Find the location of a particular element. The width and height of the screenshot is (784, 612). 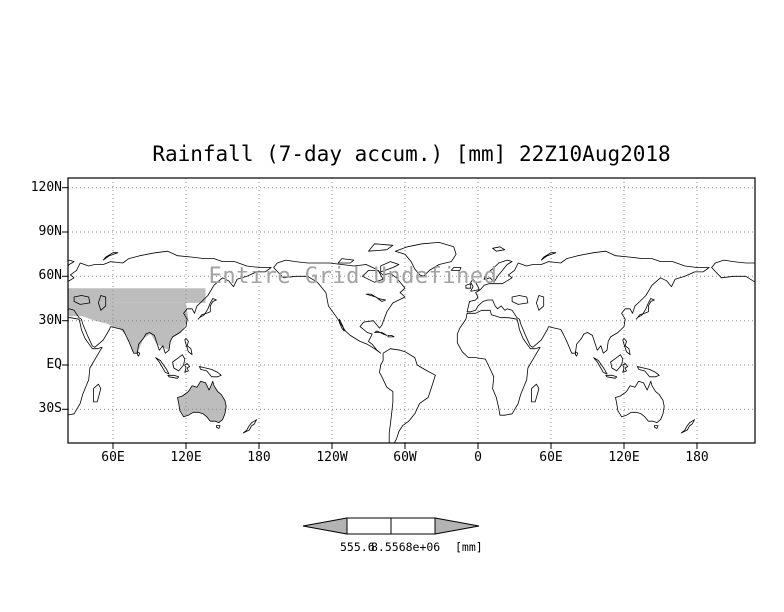

y-axis-tick-label: 120N is located at coordinates (46, 187).